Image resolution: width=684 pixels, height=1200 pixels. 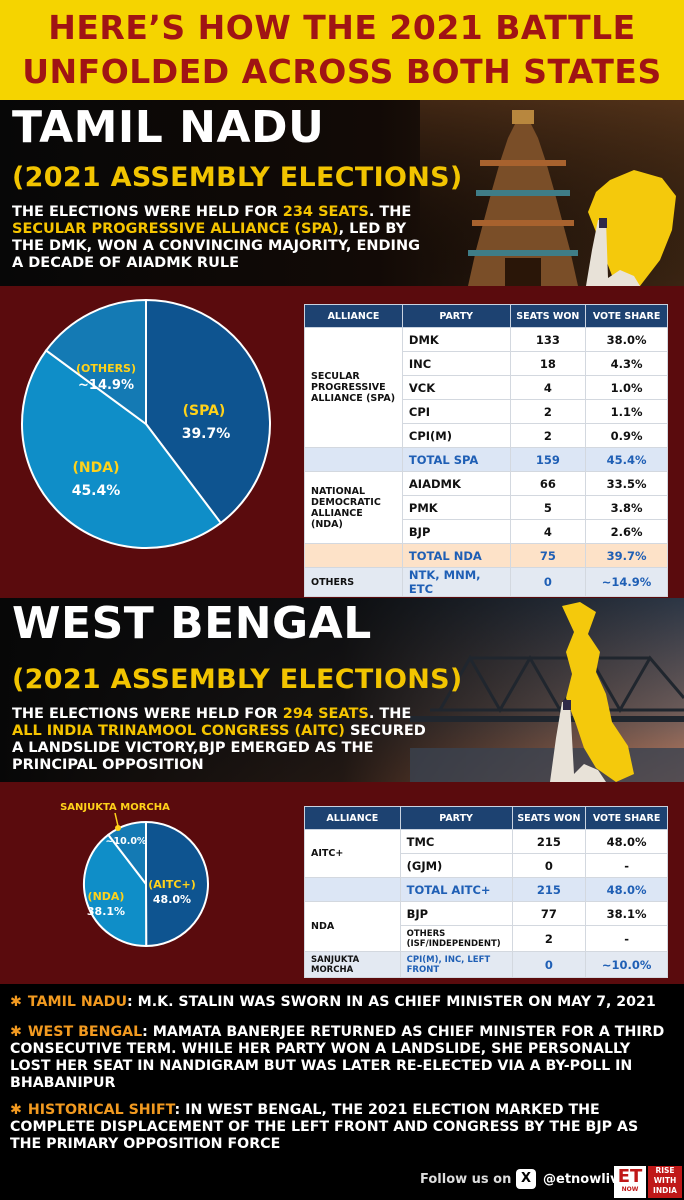 What do you see at coordinates (237, 177) in the screenshot?
I see `tamil-nadu-subtitle: (2021 ASSEMBLY ELECTIONS)` at bounding box center [237, 177].